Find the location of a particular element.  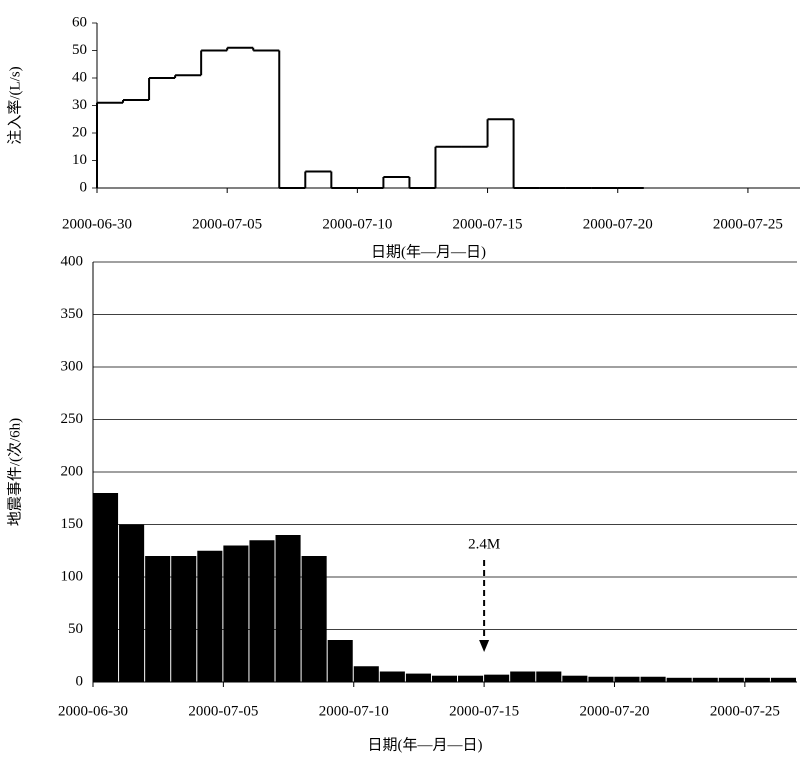

y-tick-label: 100 is located at coordinates (72, 576).